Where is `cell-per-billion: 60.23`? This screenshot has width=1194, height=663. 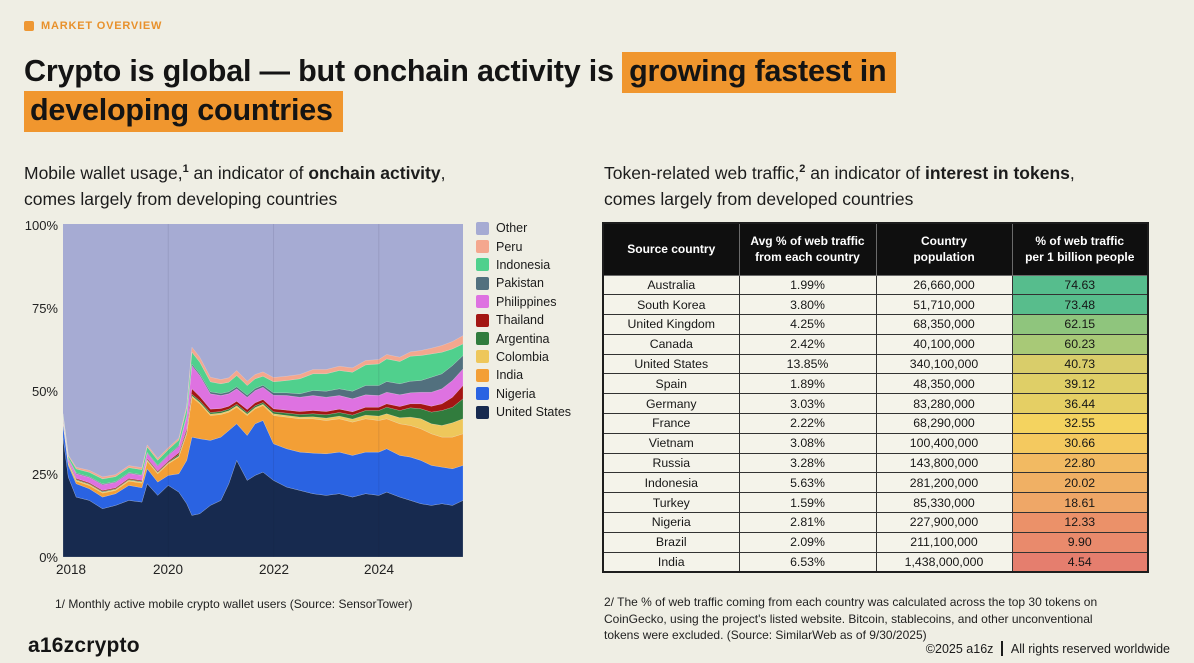 cell-per-billion: 60.23 is located at coordinates (1080, 344).